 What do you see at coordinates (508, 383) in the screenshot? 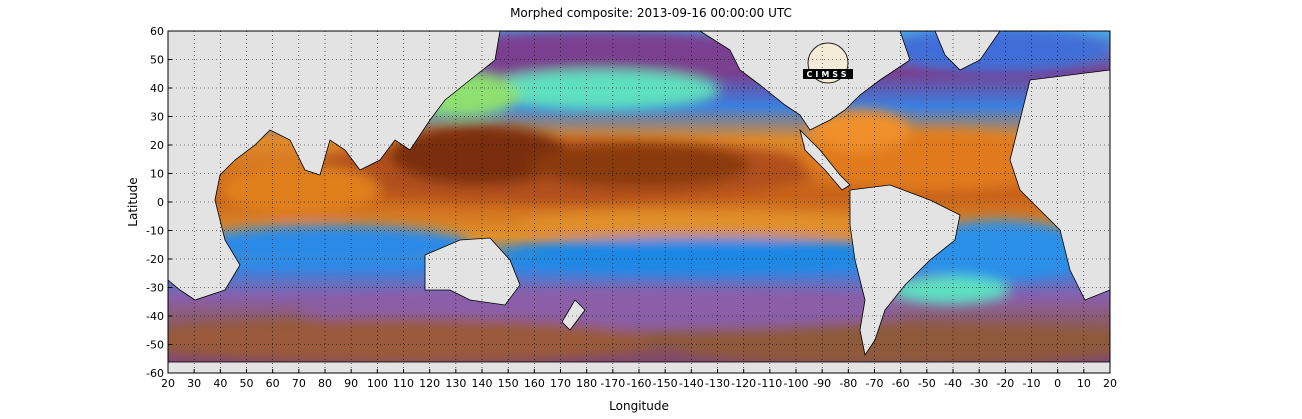
I see `x-tick-label: 150` at bounding box center [508, 383].